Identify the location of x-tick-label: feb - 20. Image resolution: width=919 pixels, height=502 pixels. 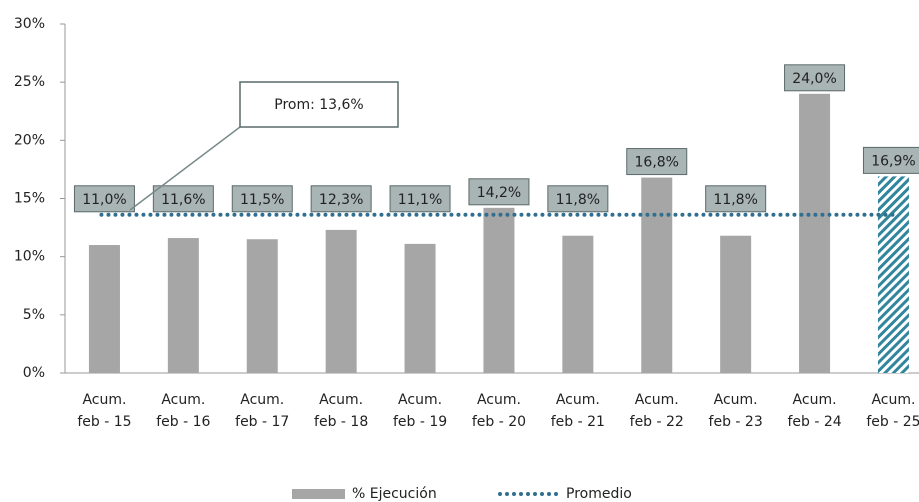
(499, 422).